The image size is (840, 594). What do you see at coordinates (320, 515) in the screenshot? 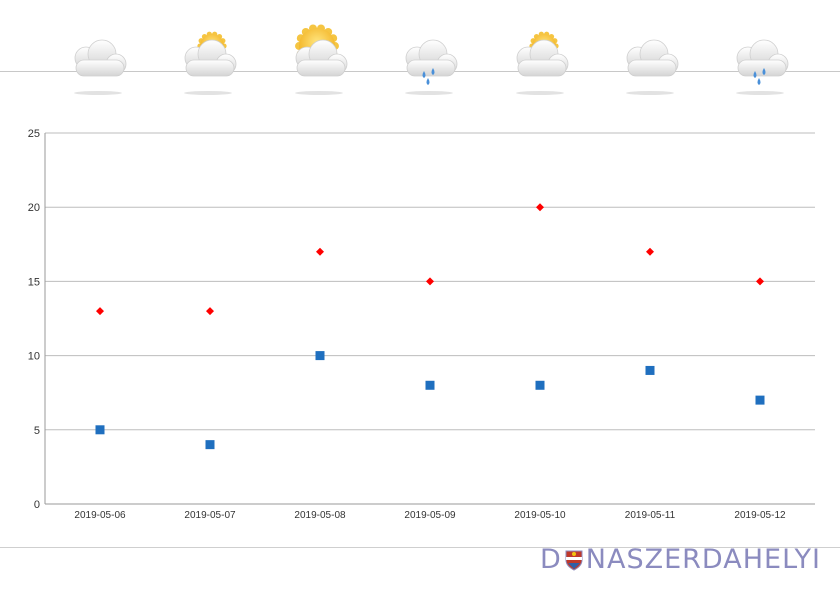
I see `x-tick-label: 2019-05-08` at bounding box center [320, 515].